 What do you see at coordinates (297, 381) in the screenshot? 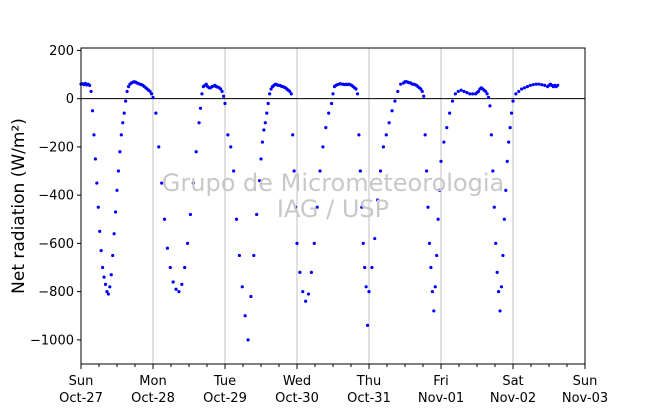
I see `x-tick-label-day: Wed` at bounding box center [297, 381].